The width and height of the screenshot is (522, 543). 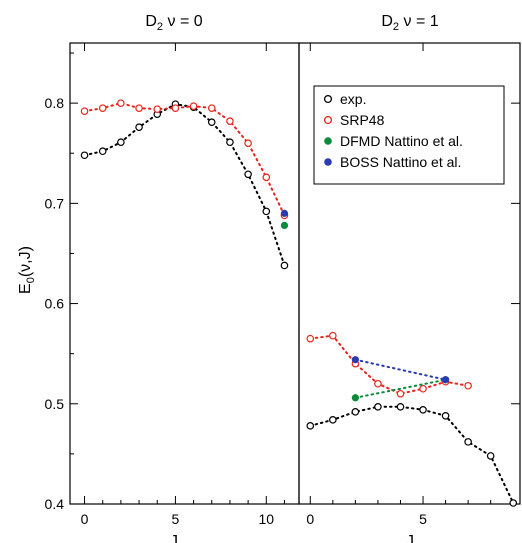 I want to click on legend-label: BOSS Nattino et al., so click(x=400, y=162).